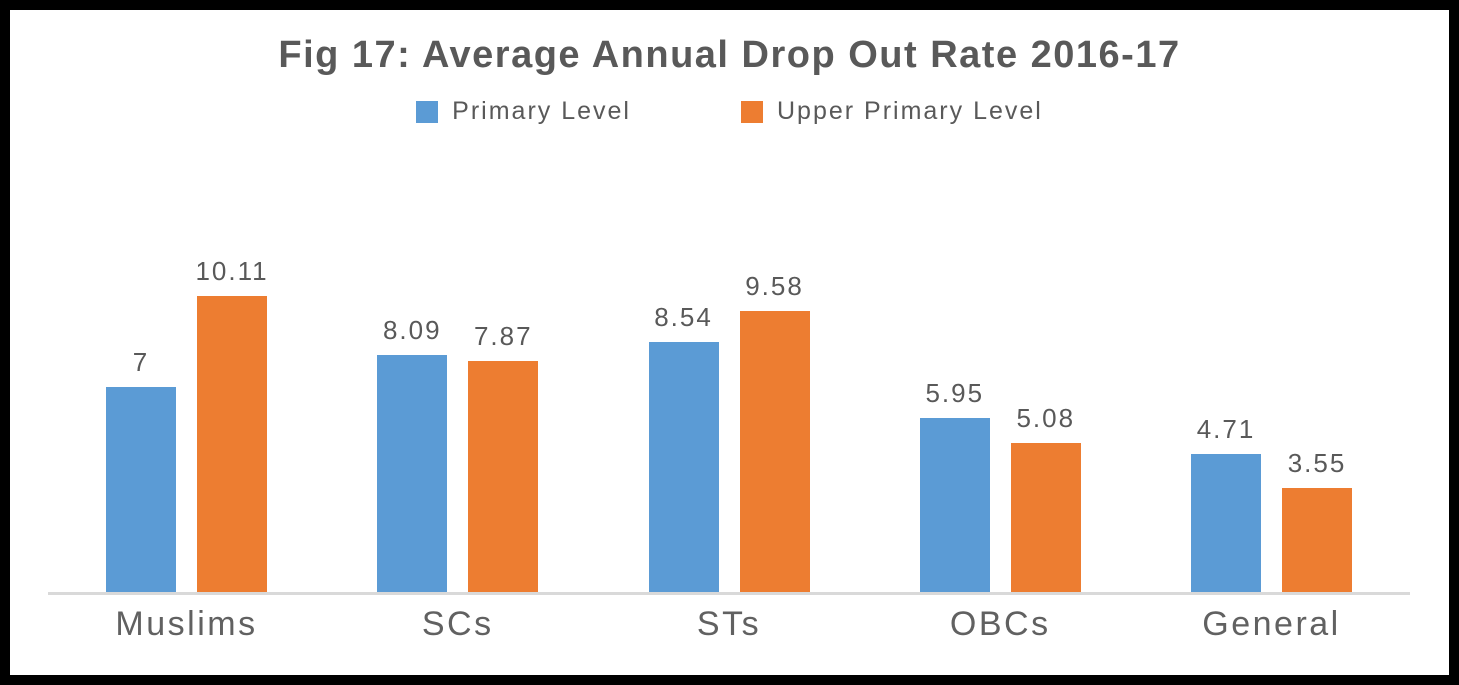 This screenshot has width=1459, height=685. Describe the element at coordinates (1271, 503) in the screenshot. I see `bar-group-general: 4.71 3.55` at that location.